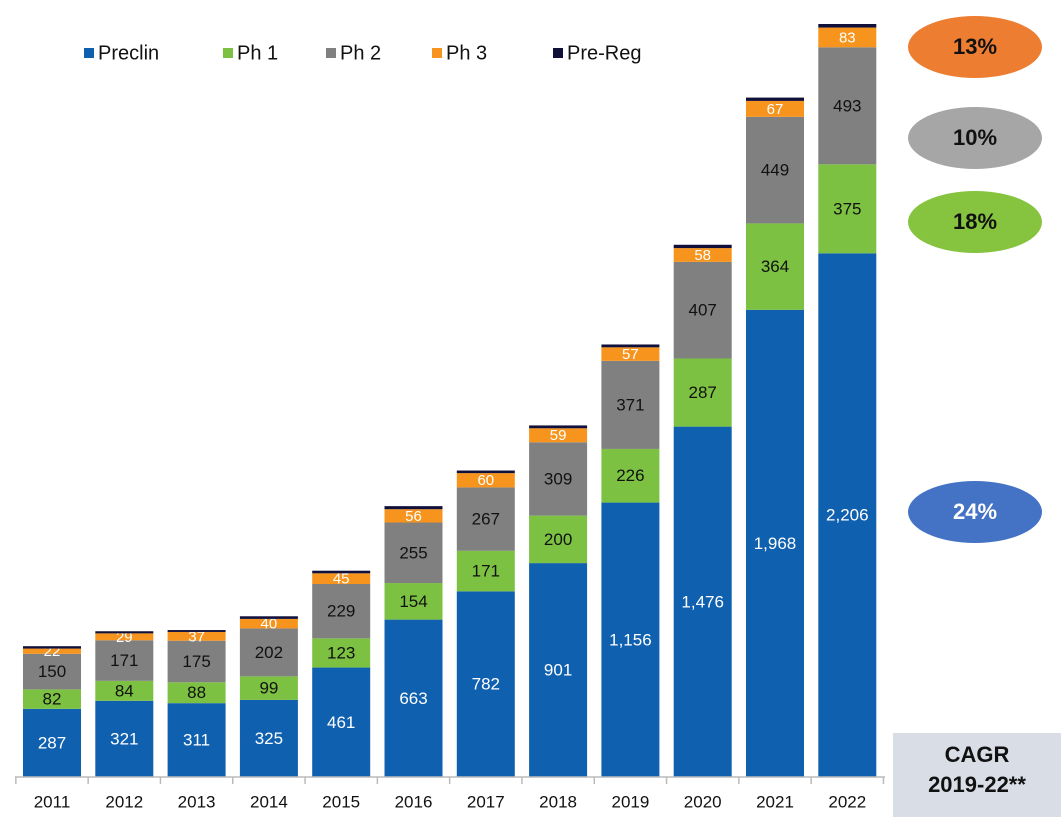 The image size is (1061, 817). I want to click on data-label: 200, so click(558, 539).